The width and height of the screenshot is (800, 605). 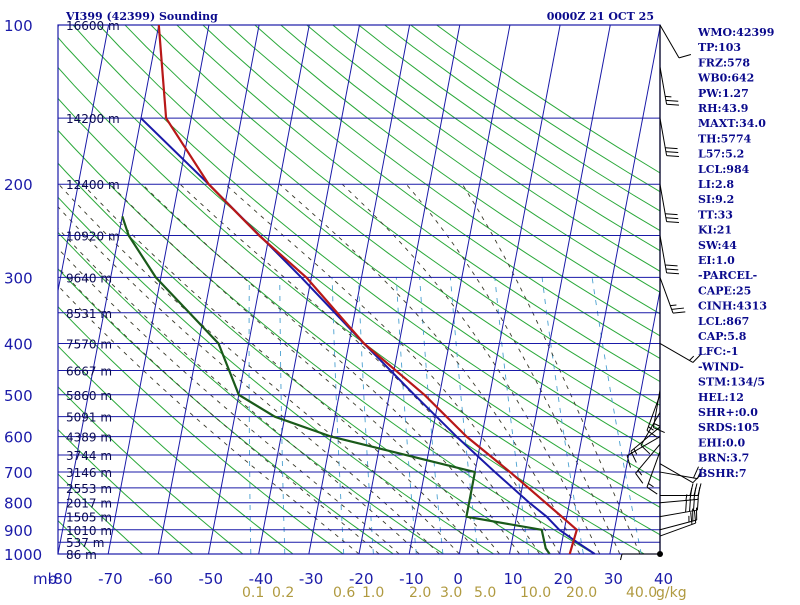 What do you see at coordinates (724, 62) in the screenshot?
I see `stability-index-item: FRZ:578` at bounding box center [724, 62].